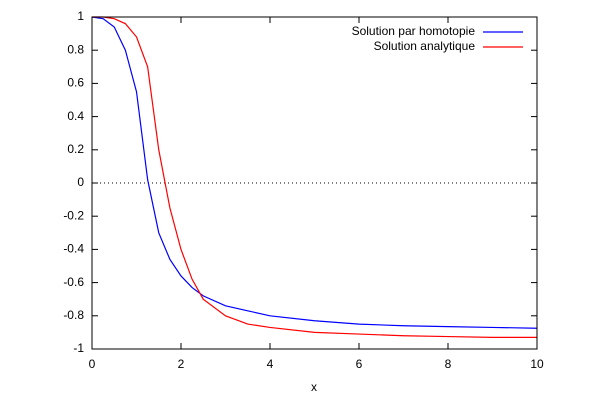 Image resolution: width=600 pixels, height=400 pixels. I want to click on y-tick-label: -0.6, so click(73, 282).